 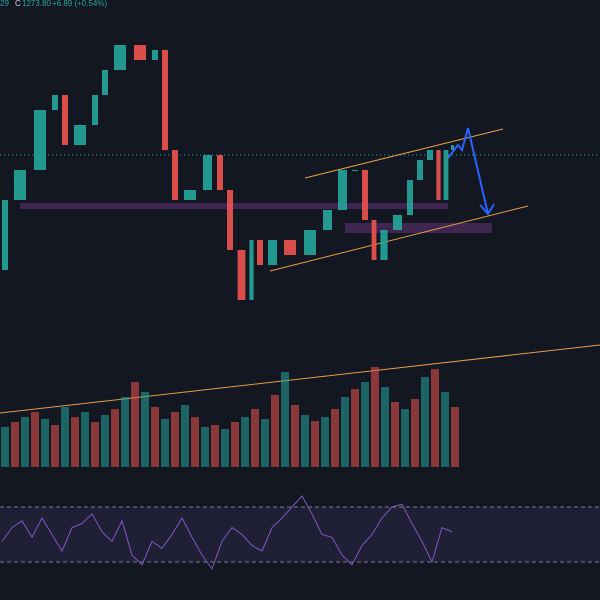 I want to click on rsi-line, so click(x=227, y=532).